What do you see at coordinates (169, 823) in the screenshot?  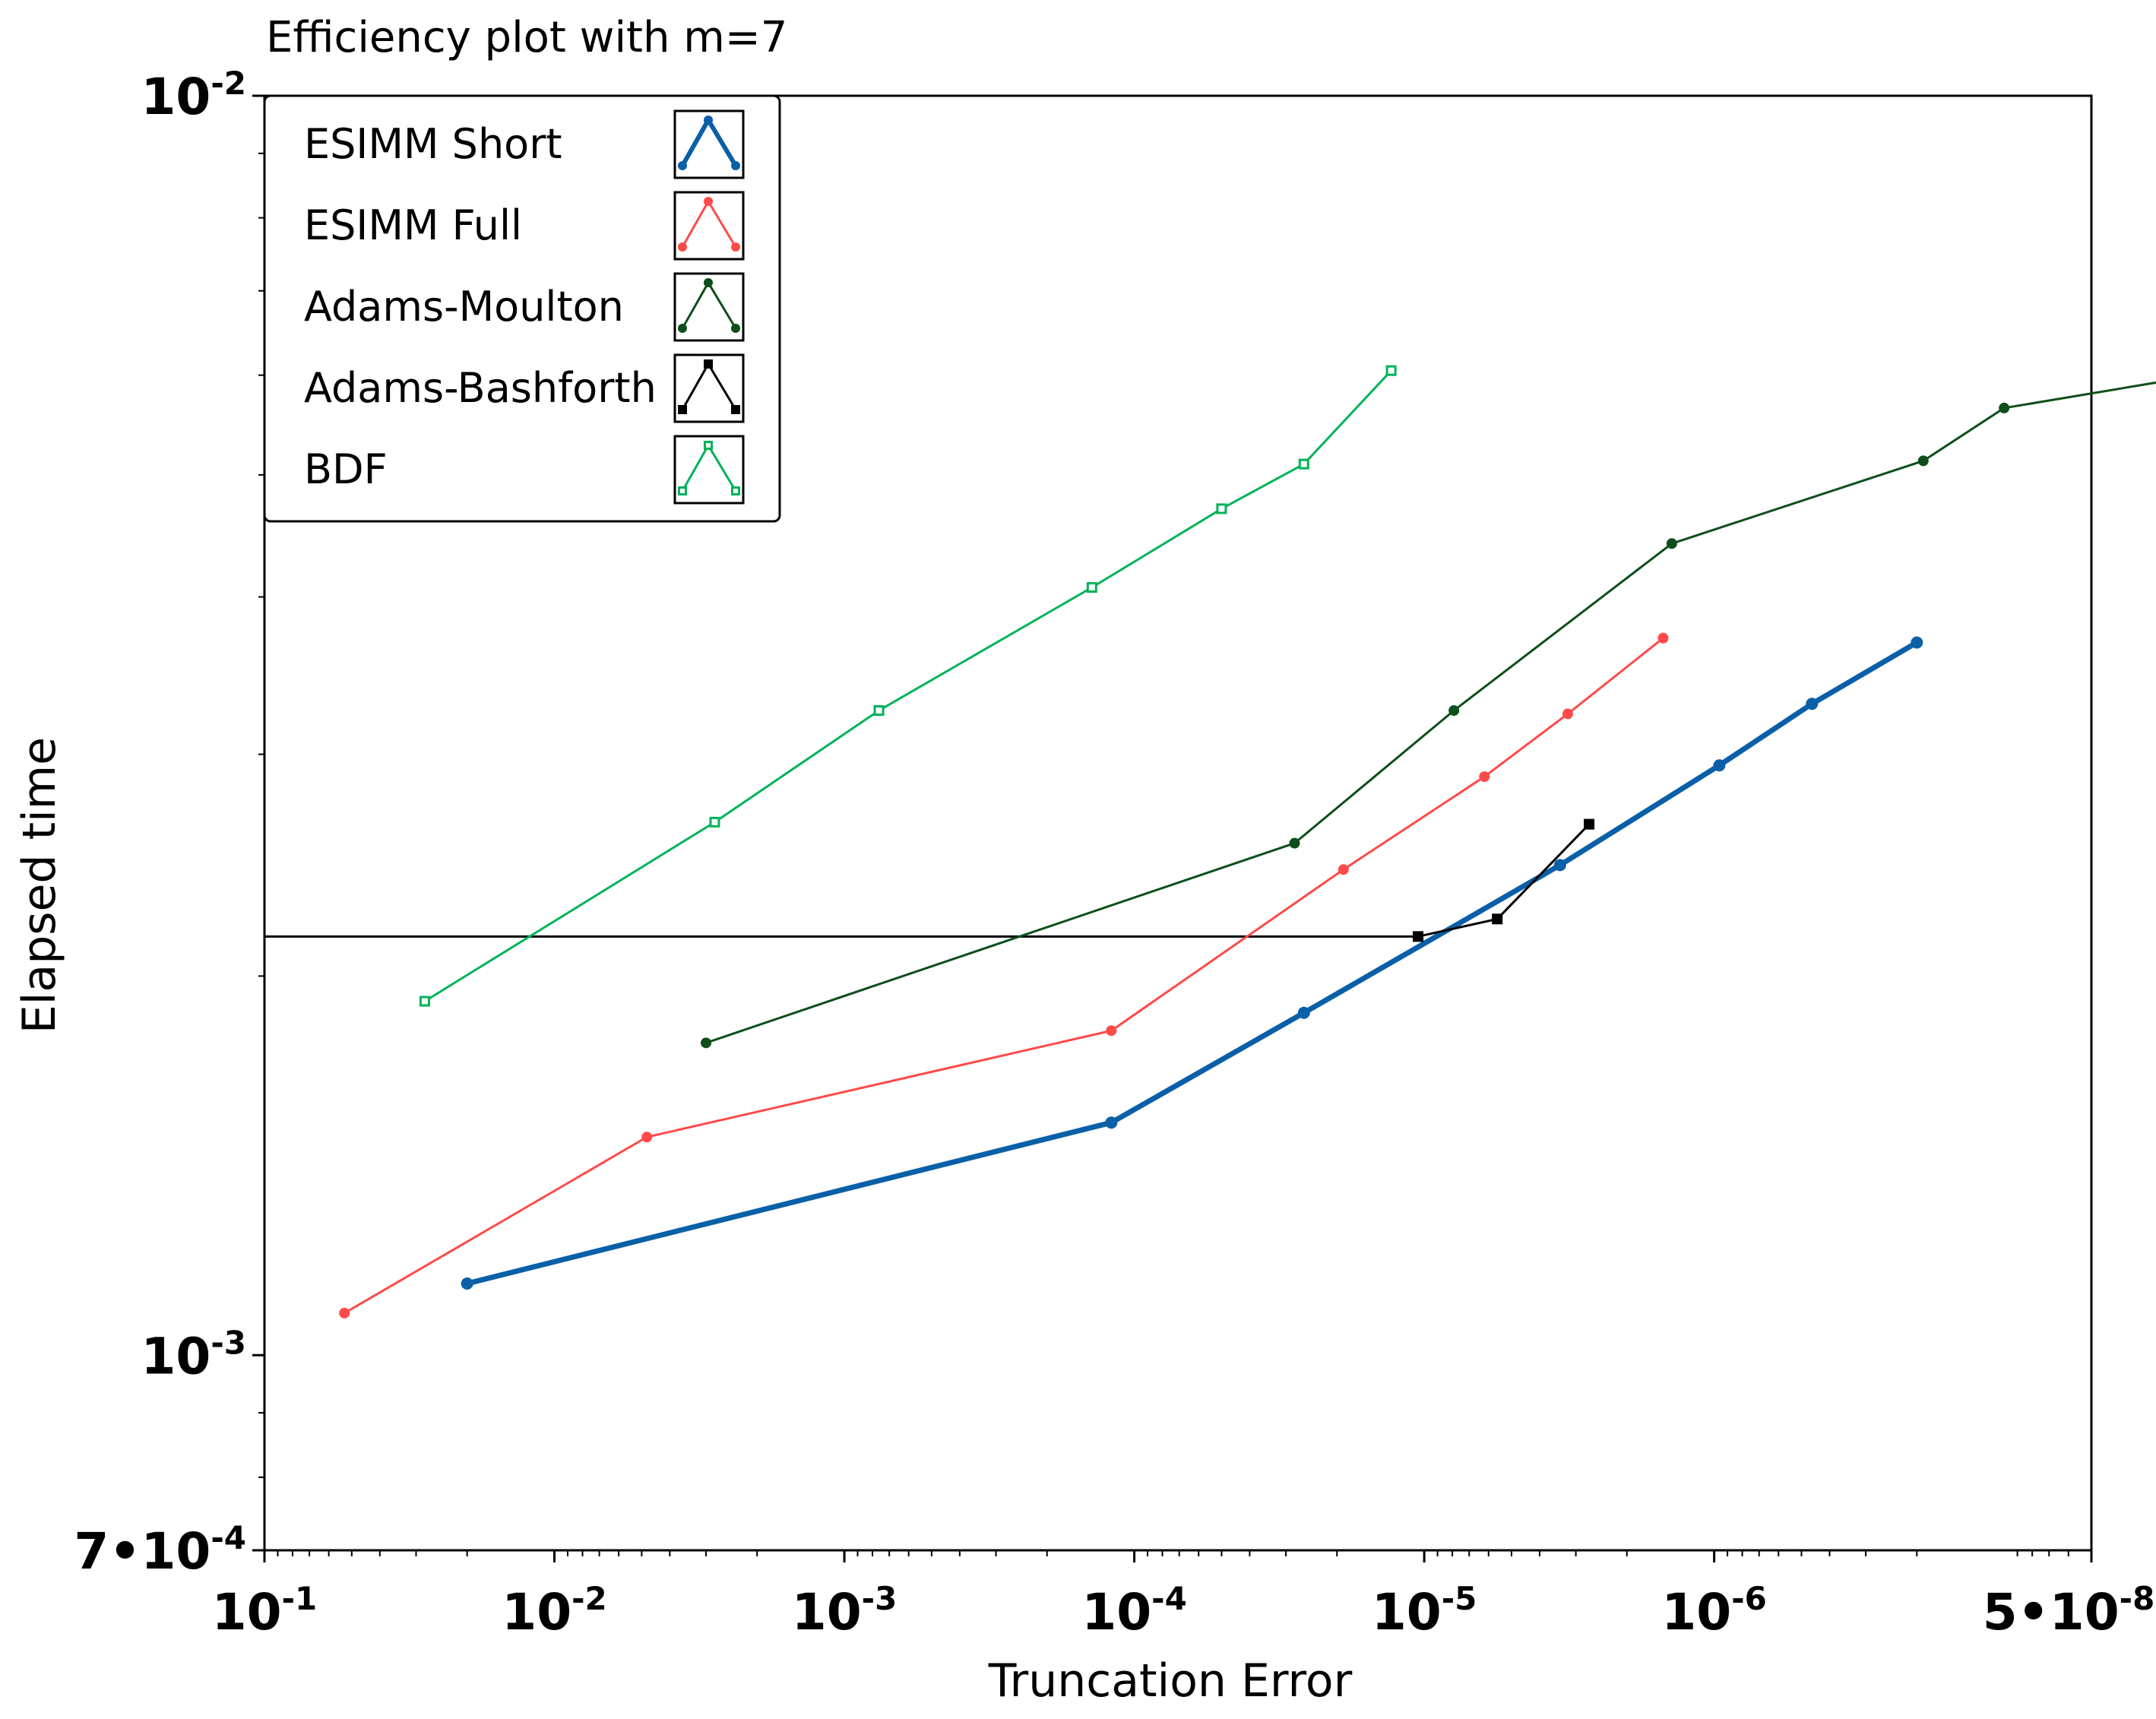 I see `y-axis-ticks: 10-2 10-3 7•10-4` at bounding box center [169, 823].